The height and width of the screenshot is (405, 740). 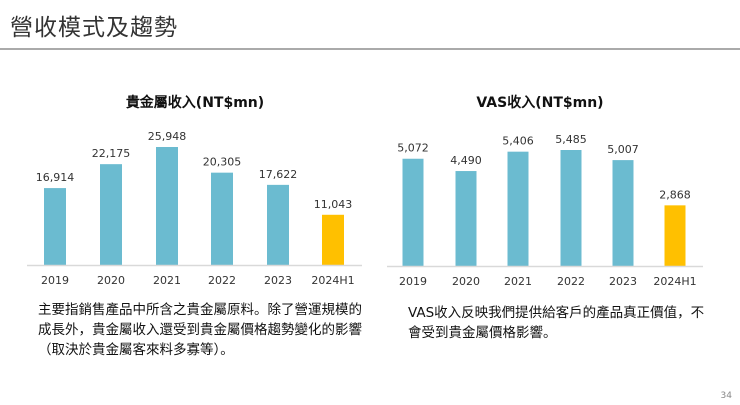 What do you see at coordinates (571, 139) in the screenshot?
I see `data-label: 5,485` at bounding box center [571, 139].